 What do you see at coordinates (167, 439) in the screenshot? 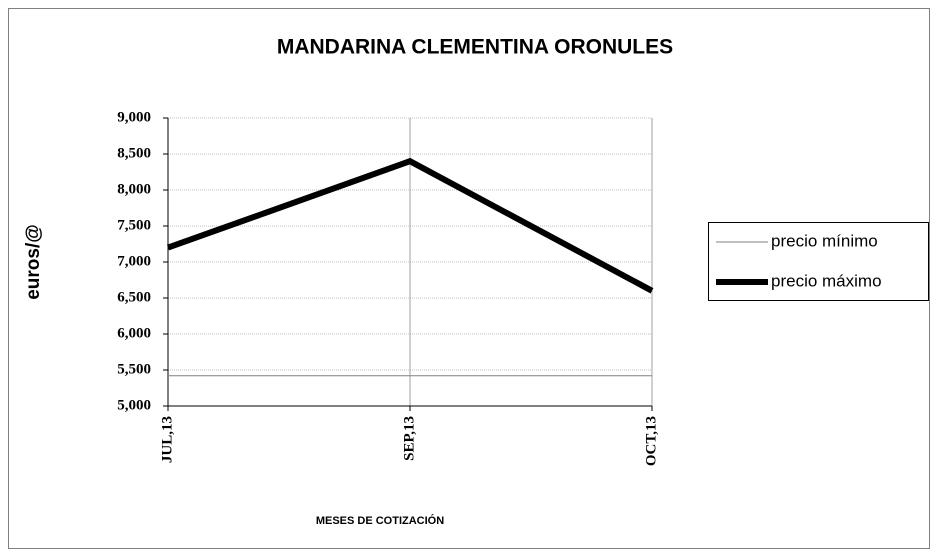
I see `x-tick-label: JUL,13` at bounding box center [167, 439].